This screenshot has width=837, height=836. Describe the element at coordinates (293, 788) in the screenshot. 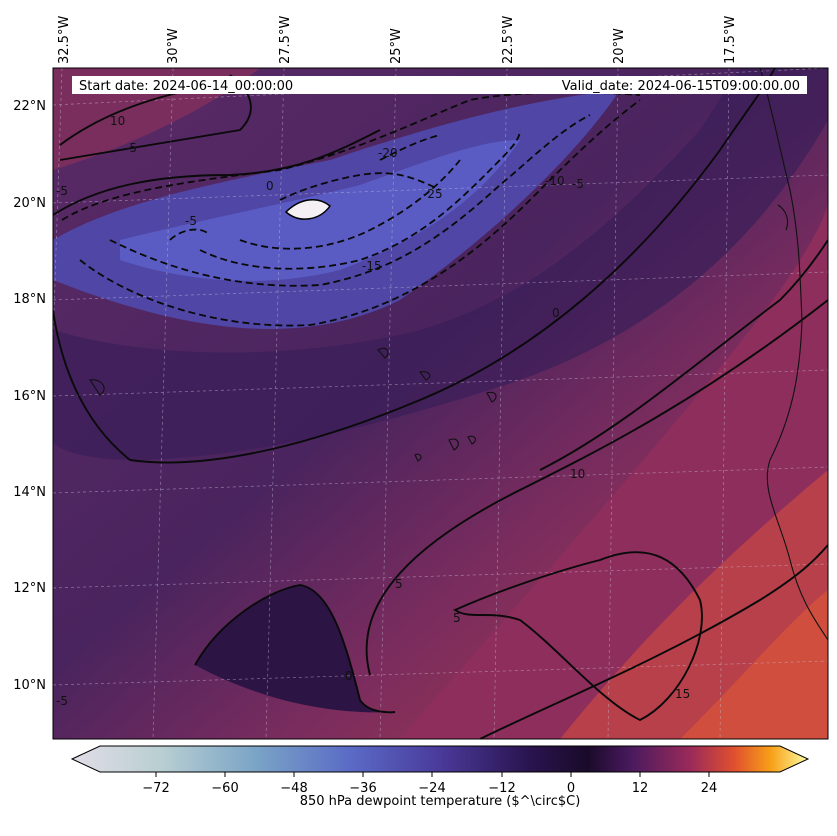

I see `colorbar-tick-label: −48` at that location.